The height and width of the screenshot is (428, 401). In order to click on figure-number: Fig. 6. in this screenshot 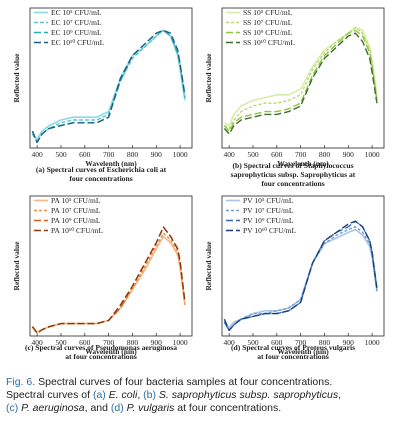, I will do `click(21, 382)`.